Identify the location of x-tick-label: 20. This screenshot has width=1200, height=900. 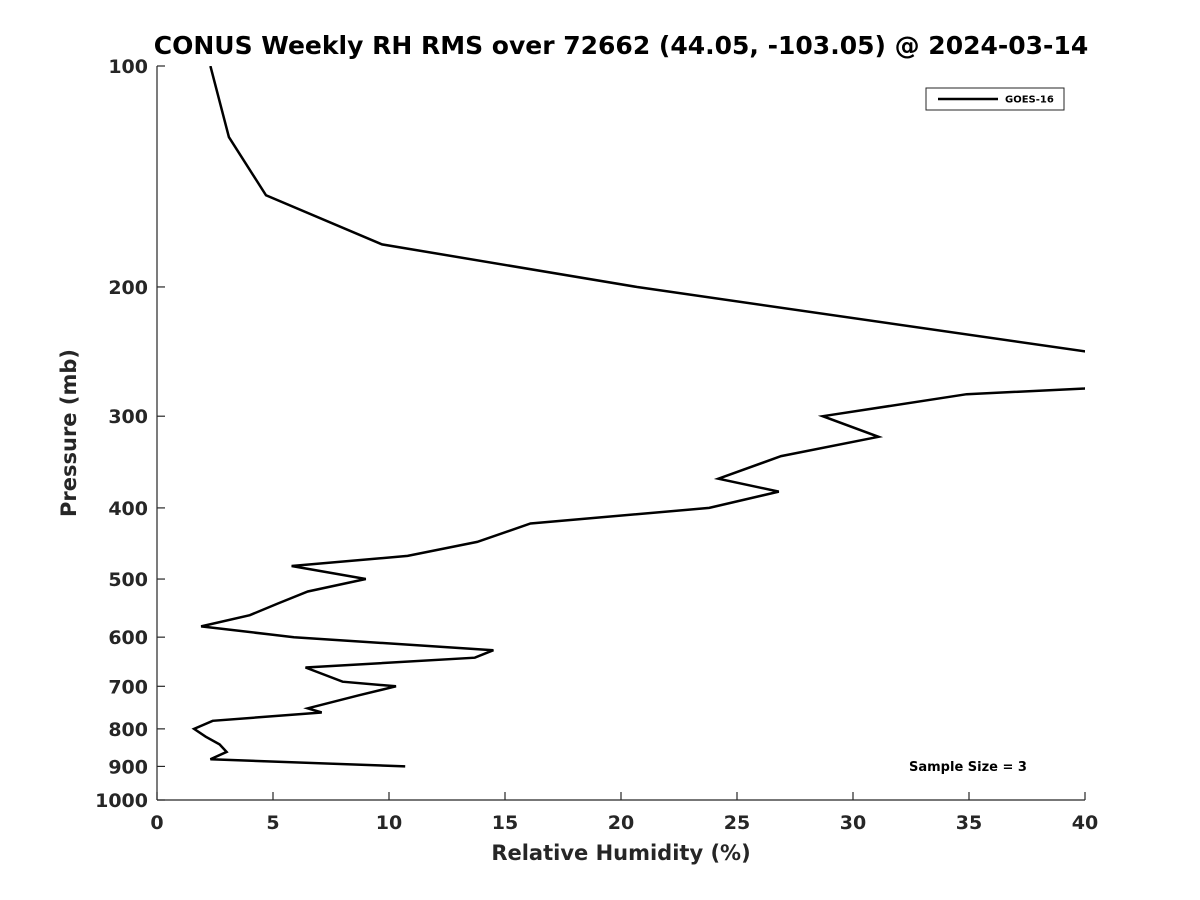
(621, 823).